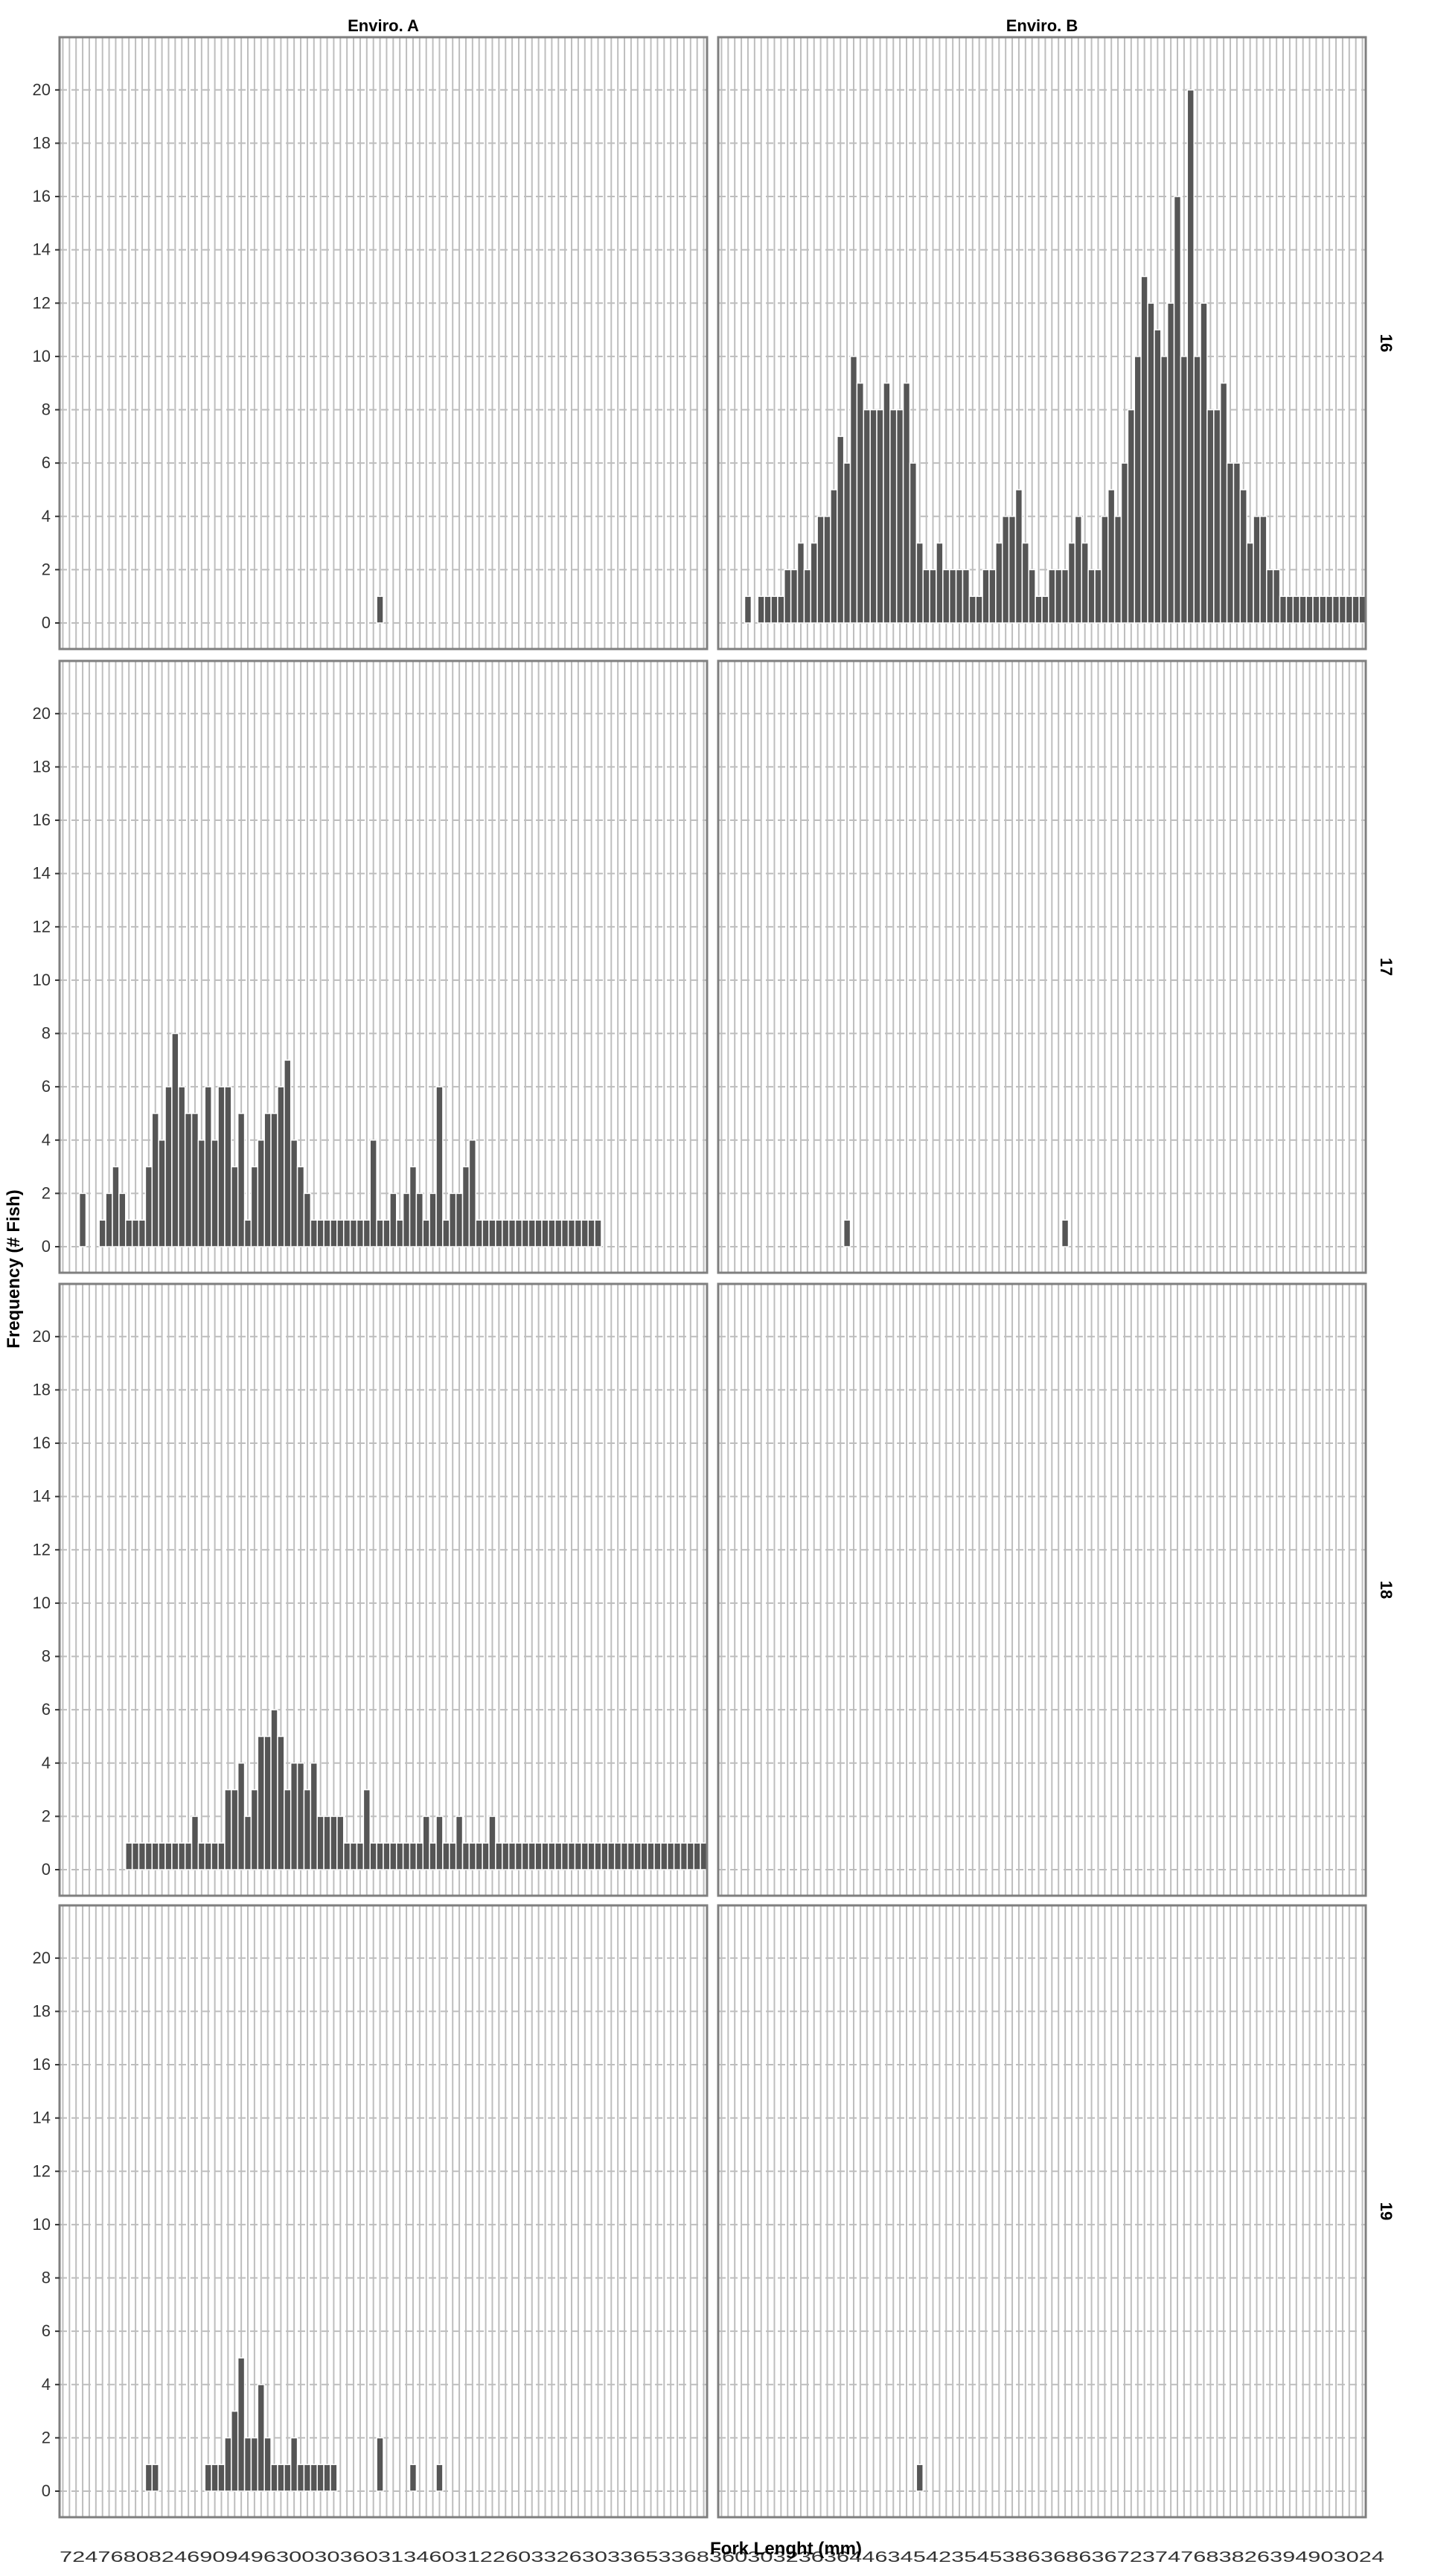 This screenshot has width=1429, height=2576. I want to click on panel-17-enviroa: 0 2 4 6 8 10 12 14 16 18 20, so click(371, 967).